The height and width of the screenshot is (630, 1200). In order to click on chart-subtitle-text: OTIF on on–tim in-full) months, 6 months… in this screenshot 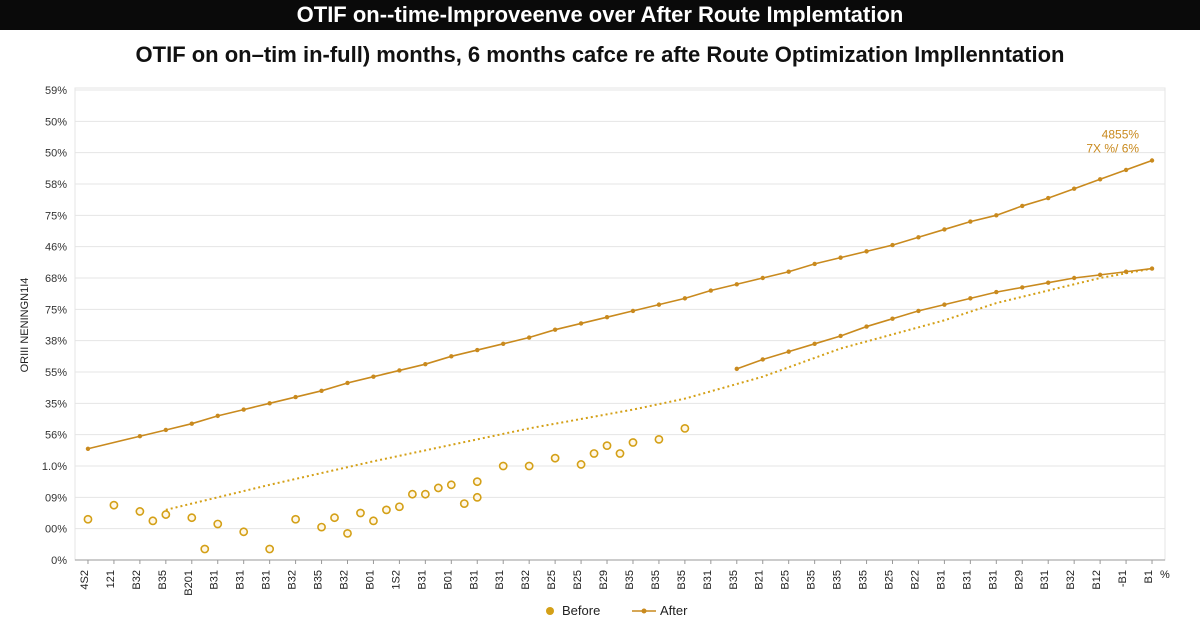, I will do `click(600, 54)`.